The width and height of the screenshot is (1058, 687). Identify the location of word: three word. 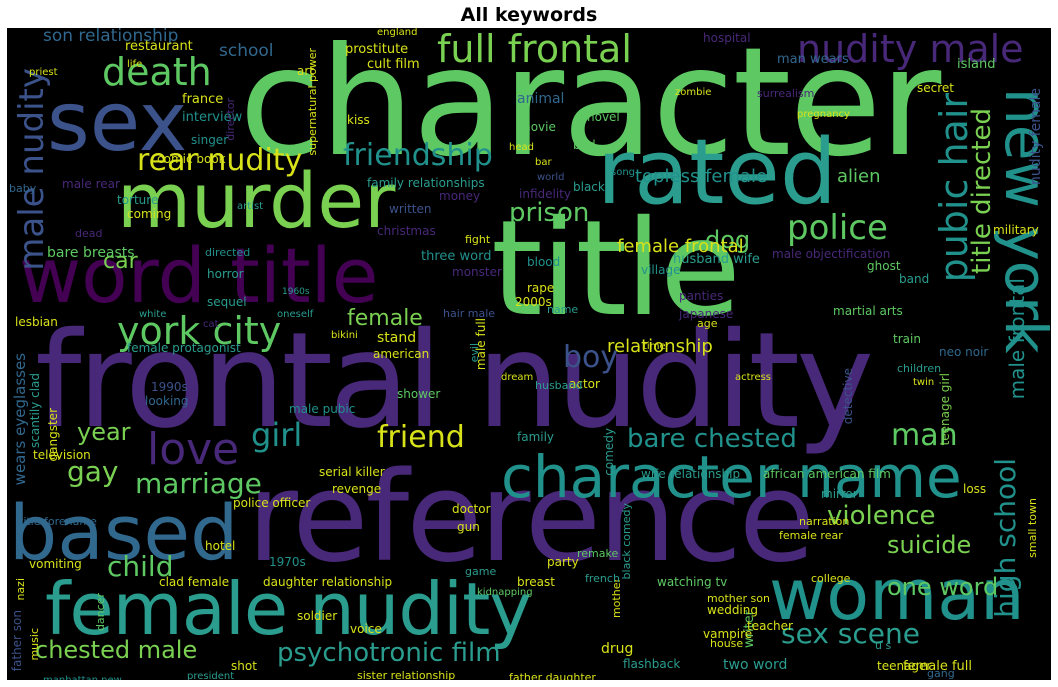
(456, 256).